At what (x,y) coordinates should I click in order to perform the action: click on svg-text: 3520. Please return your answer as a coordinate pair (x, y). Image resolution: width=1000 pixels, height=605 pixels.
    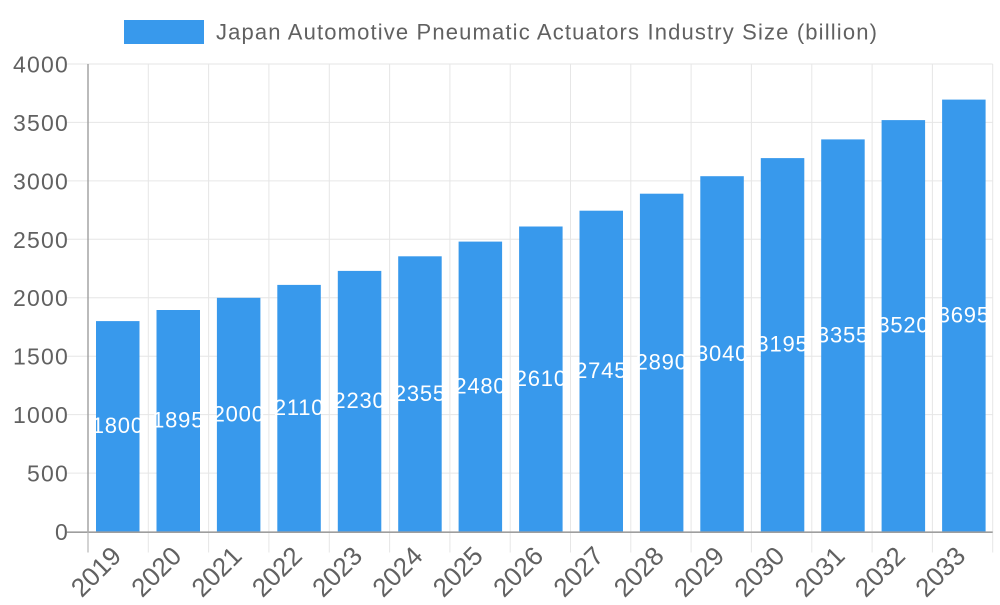
    Looking at the image, I should click on (903, 325).